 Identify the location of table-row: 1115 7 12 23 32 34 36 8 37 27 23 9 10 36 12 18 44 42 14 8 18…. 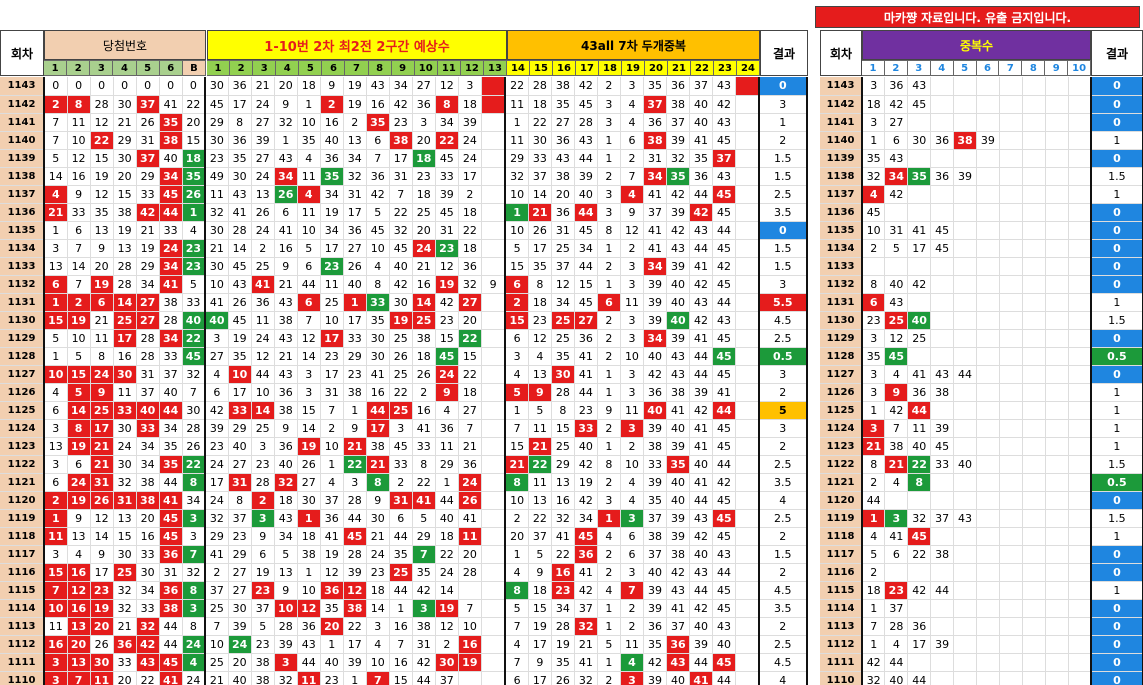
(404, 590).